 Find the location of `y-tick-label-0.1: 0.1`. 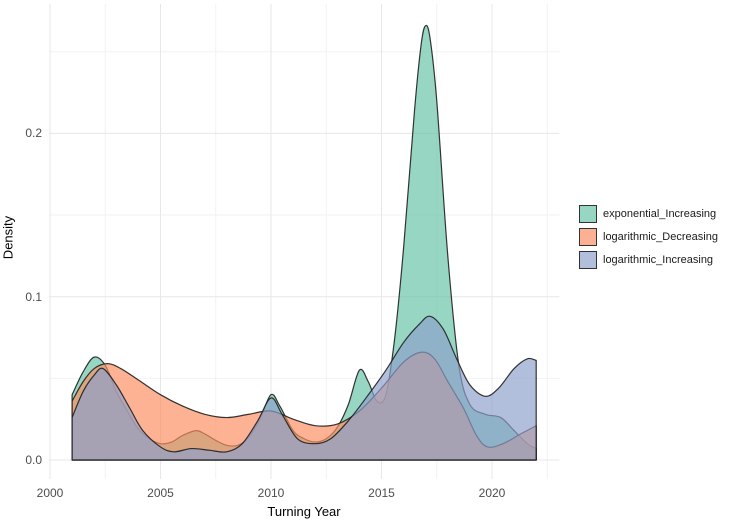

y-tick-label-0.1: 0.1 is located at coordinates (33, 296).